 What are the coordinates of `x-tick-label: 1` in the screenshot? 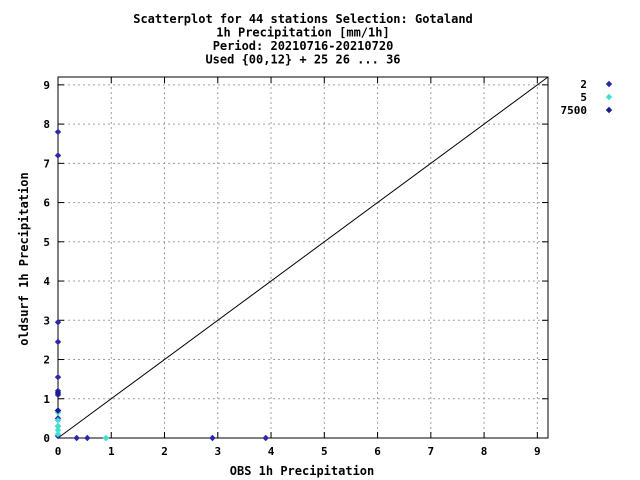 It's located at (111, 451).